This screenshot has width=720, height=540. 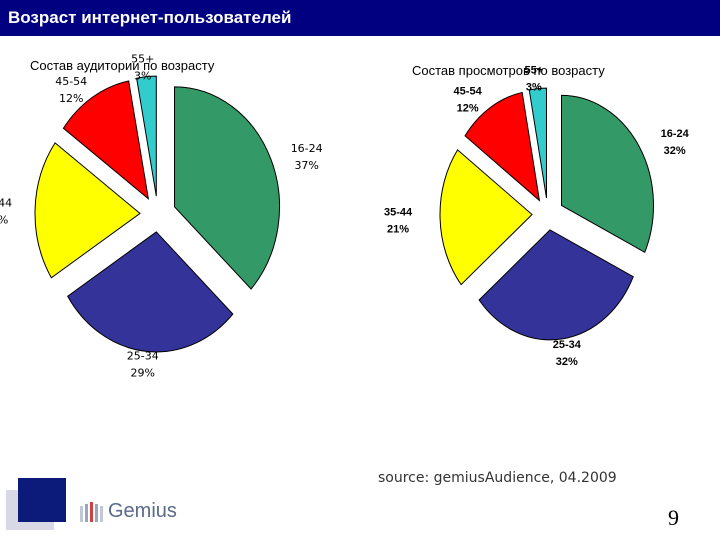 What do you see at coordinates (673, 517) in the screenshot?
I see `page-number: 9` at bounding box center [673, 517].